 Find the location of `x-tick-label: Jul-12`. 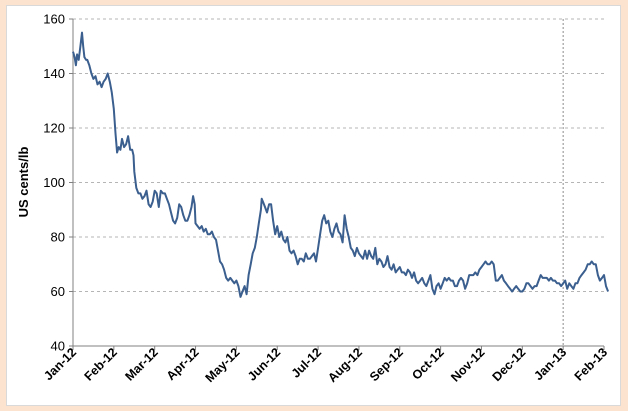

x-tick-label: Jul-12 is located at coordinates (306, 362).